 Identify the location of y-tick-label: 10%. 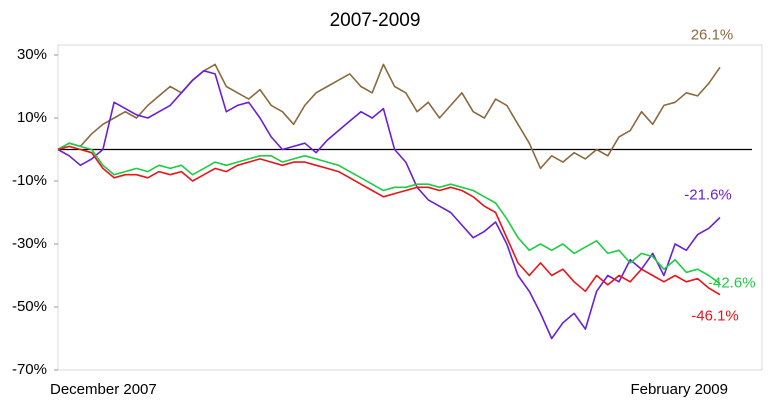
(32, 117).